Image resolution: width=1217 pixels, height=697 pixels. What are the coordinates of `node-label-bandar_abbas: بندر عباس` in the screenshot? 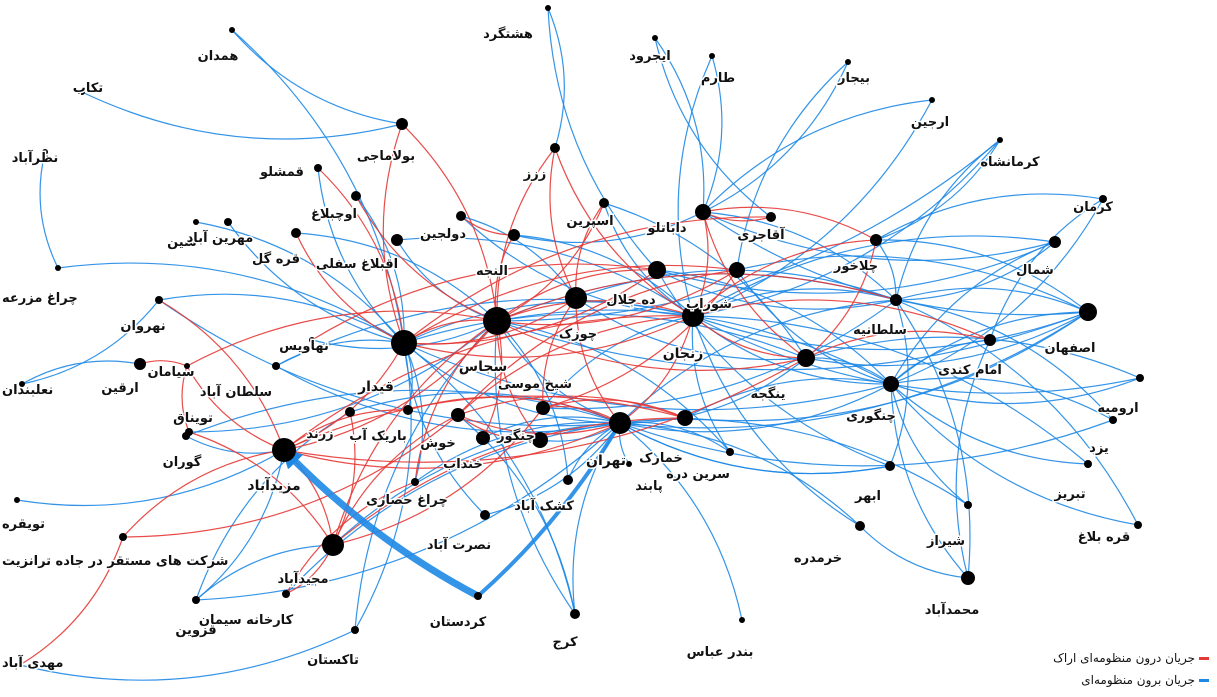 It's located at (720, 652).